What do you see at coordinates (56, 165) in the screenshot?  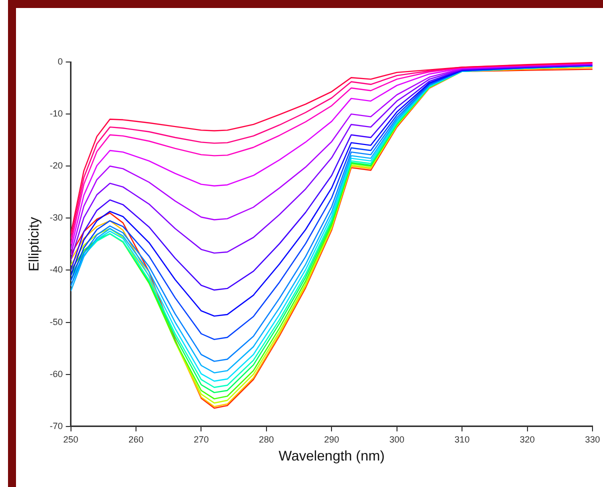 I see `y-tick-label: -20` at bounding box center [56, 165].